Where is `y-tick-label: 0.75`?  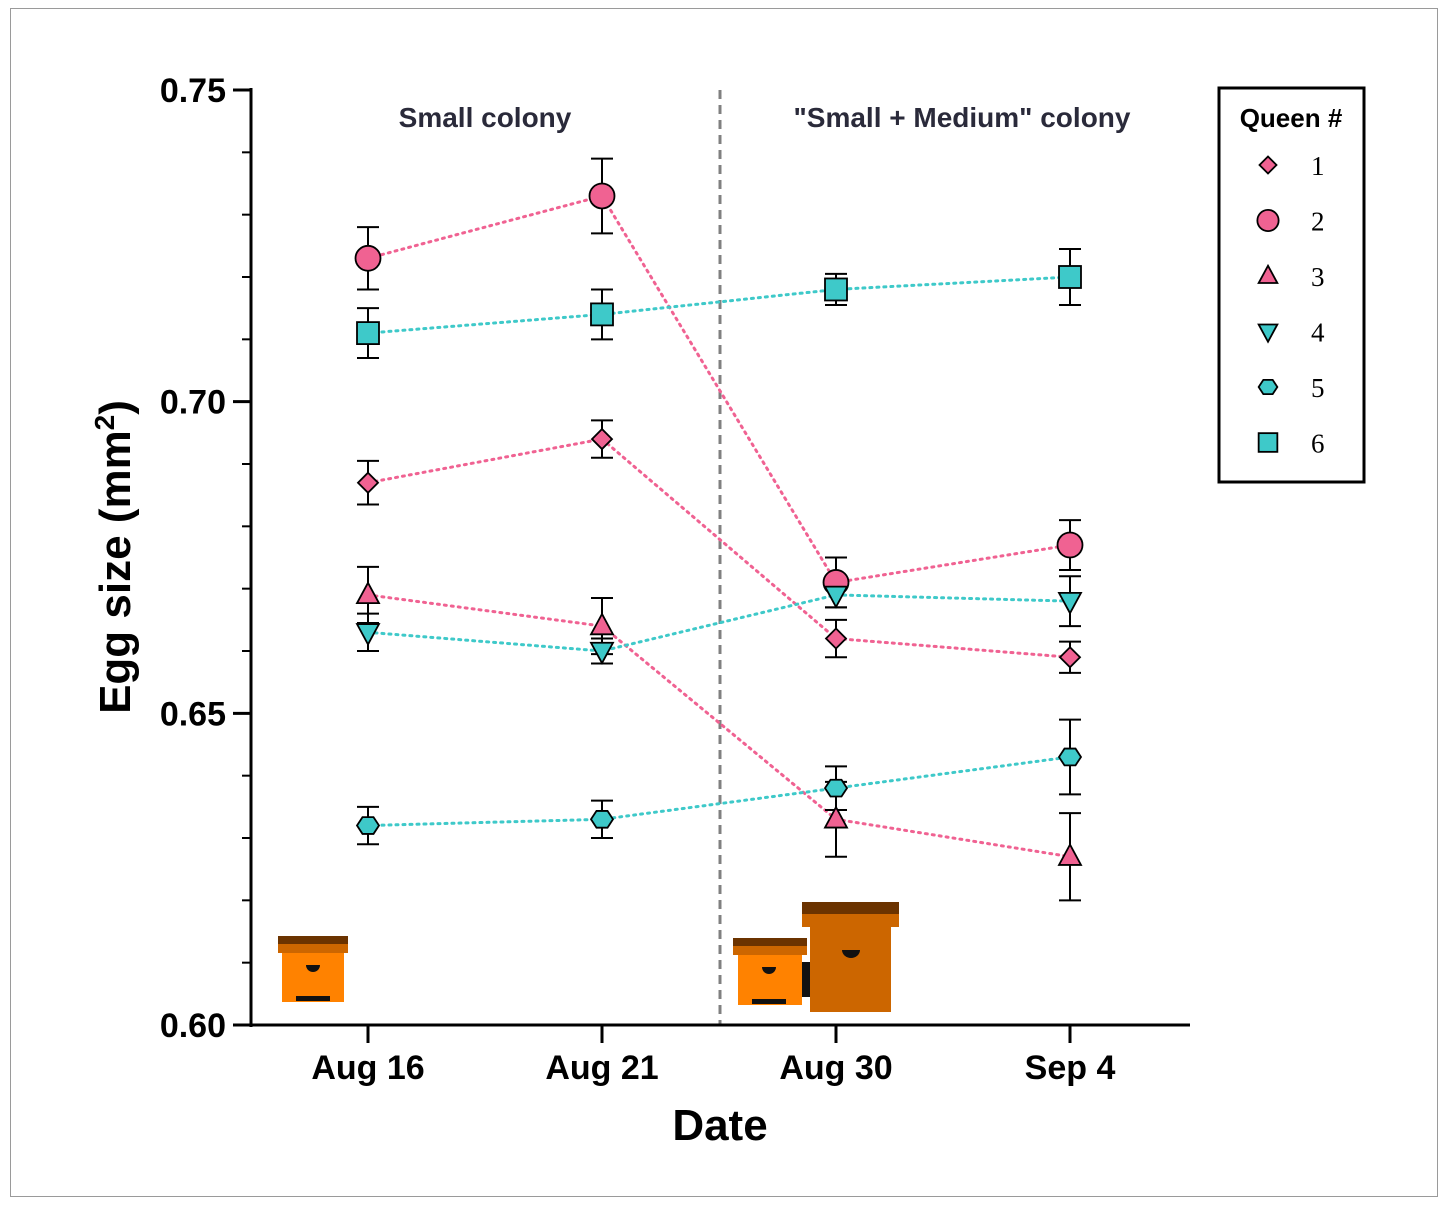 y-tick-label: 0.75 is located at coordinates (193, 91).